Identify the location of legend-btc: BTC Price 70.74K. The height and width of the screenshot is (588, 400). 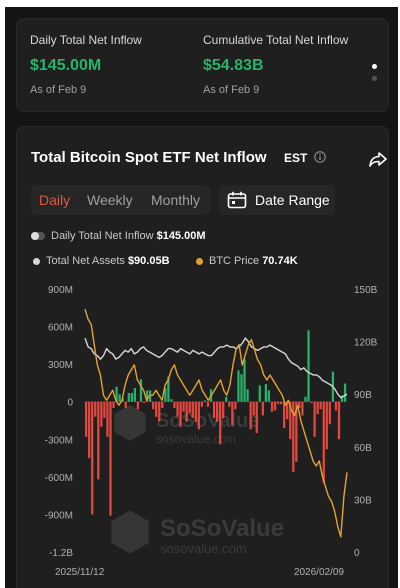
(247, 261).